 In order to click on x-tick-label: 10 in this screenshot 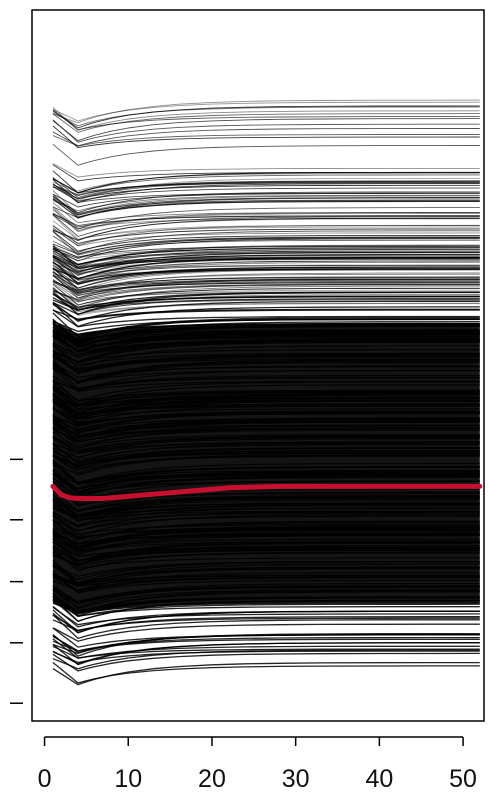, I will do `click(128, 779)`.